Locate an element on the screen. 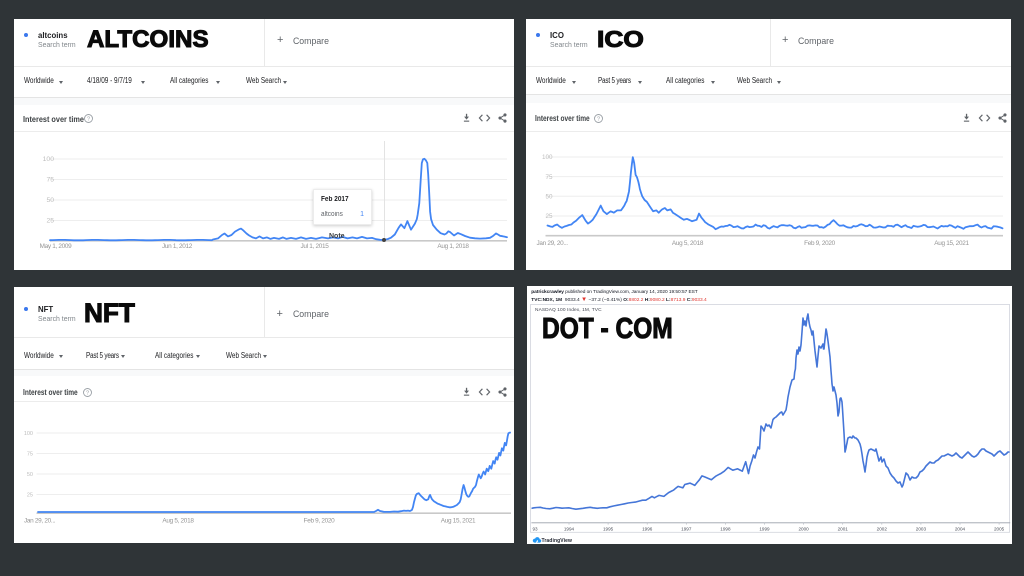  svg-text: 2000 is located at coordinates (803, 528).